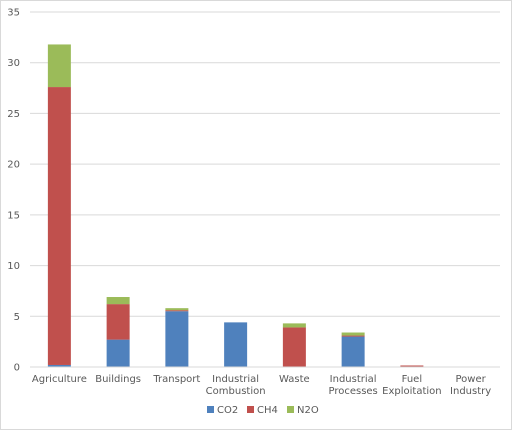  What do you see at coordinates (250, 409) in the screenshot?
I see `legend-swatch-ch4` at bounding box center [250, 409].